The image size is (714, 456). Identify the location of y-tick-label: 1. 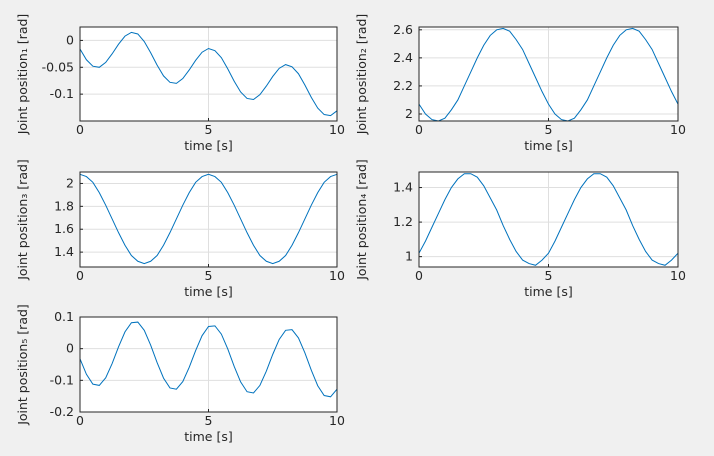
(409, 256).